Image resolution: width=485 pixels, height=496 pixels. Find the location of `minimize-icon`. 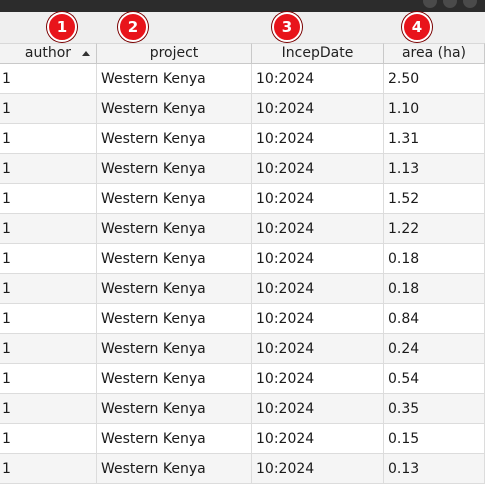

minimize-icon is located at coordinates (430, 4).